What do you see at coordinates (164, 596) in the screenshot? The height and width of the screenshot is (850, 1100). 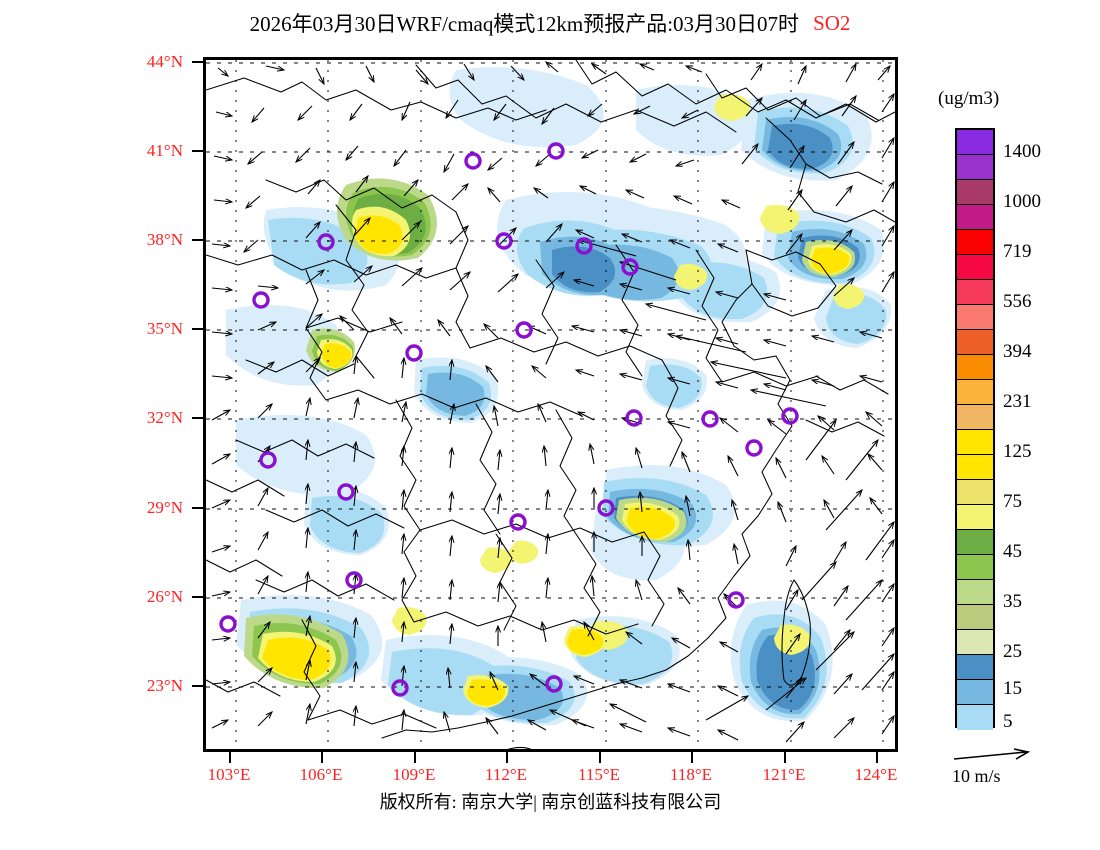 I see `y-axis-label-26N: 26°N` at bounding box center [164, 596].